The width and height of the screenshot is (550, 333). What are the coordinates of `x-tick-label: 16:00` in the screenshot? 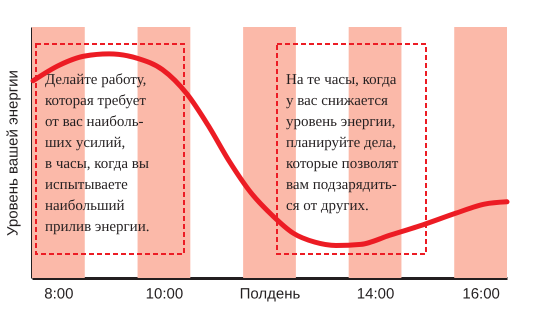 It's located at (481, 294).